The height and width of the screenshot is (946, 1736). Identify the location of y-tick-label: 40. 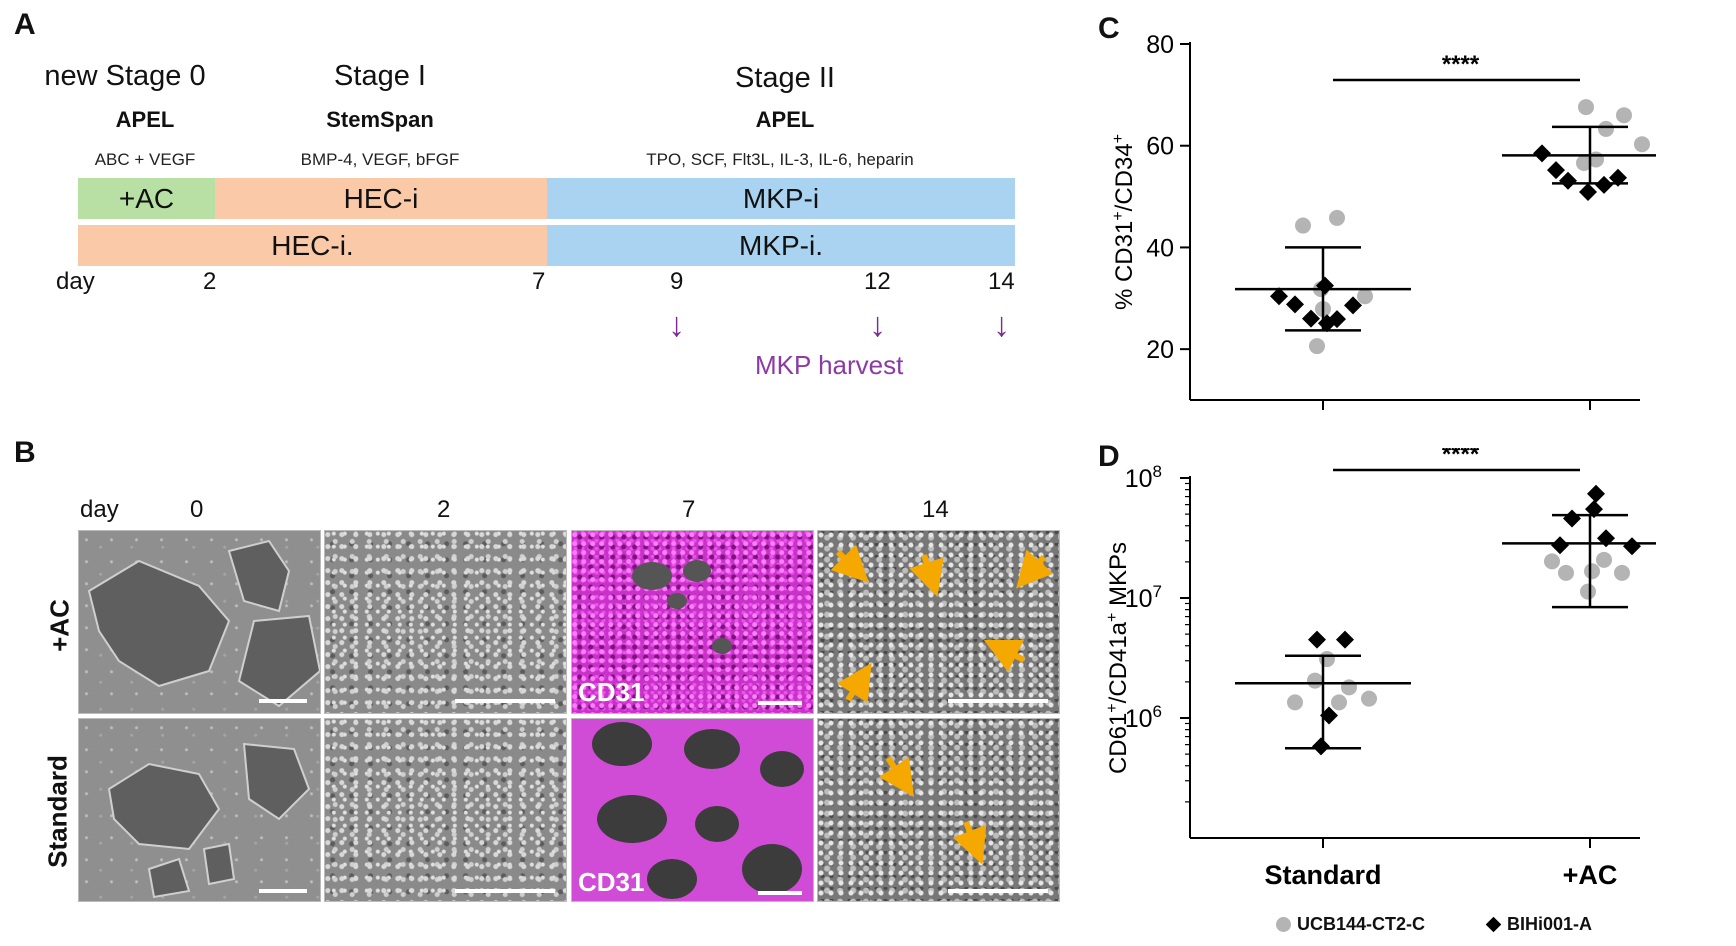
(1160, 248).